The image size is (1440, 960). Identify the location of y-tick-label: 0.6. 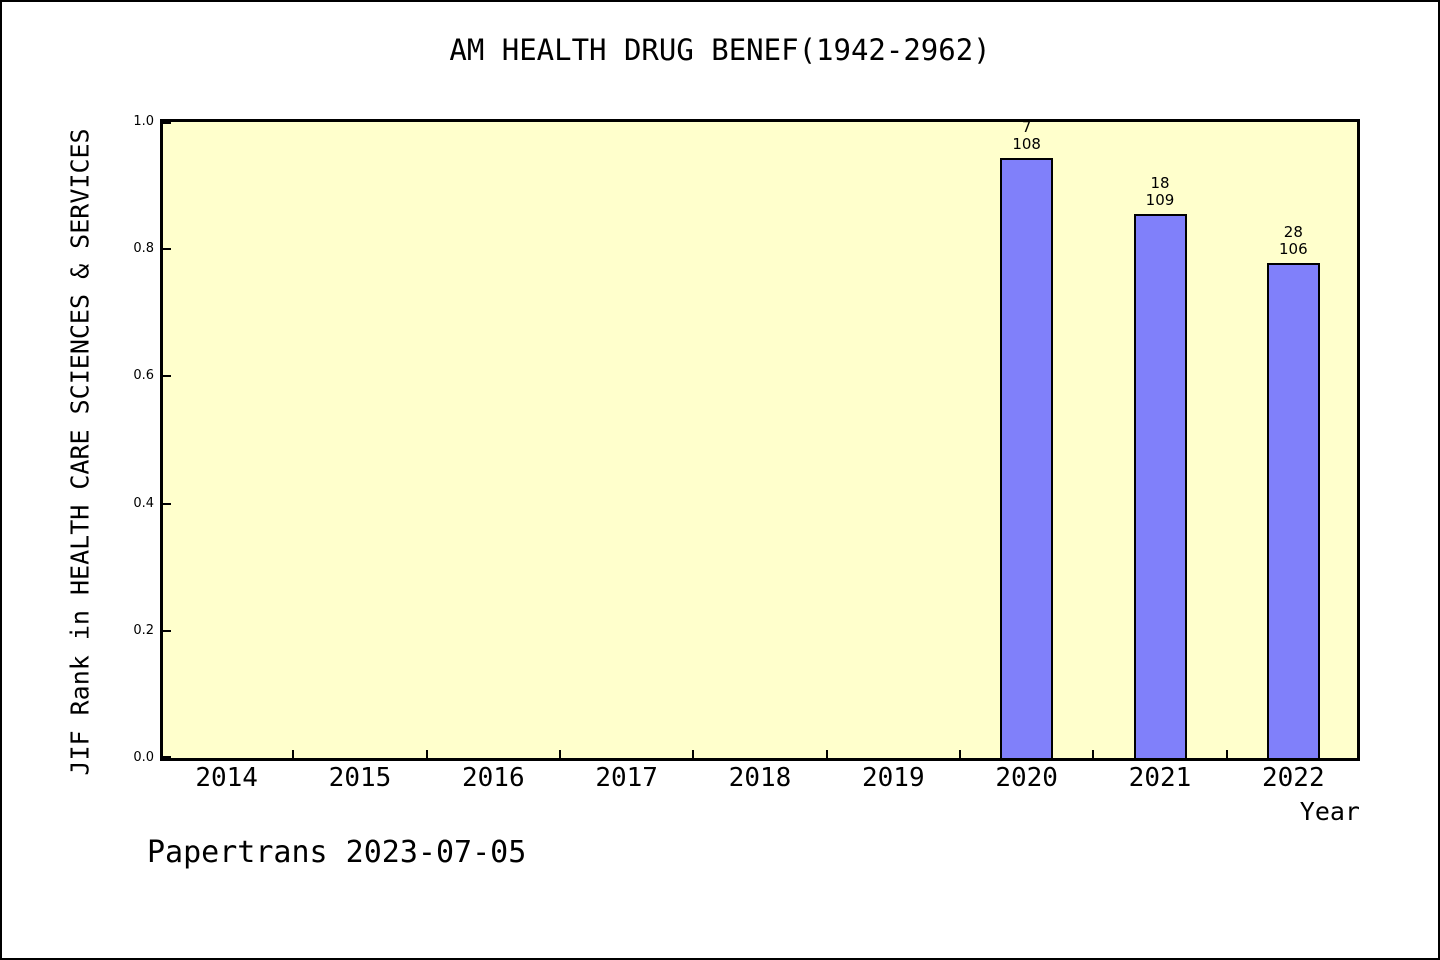
(143, 376).